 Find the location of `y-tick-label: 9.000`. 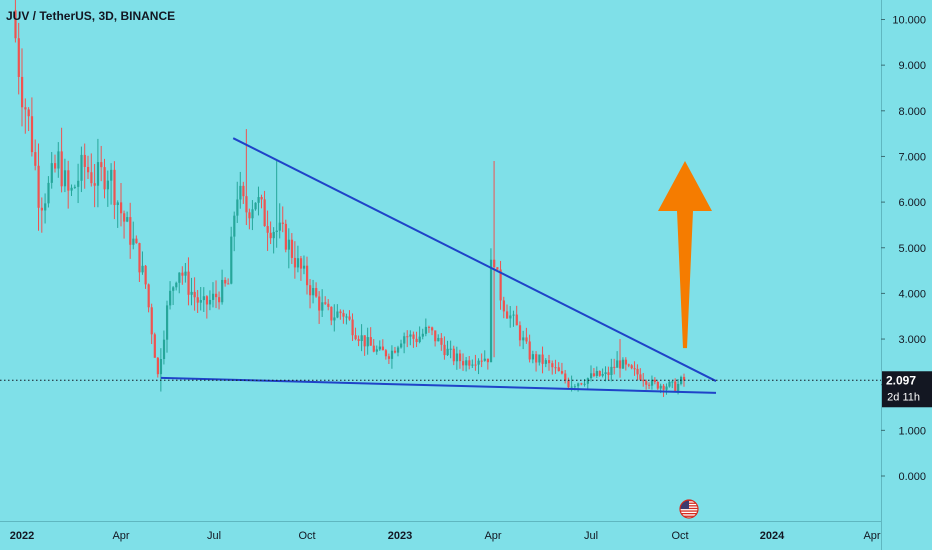

y-tick-label: 9.000 is located at coordinates (912, 66).